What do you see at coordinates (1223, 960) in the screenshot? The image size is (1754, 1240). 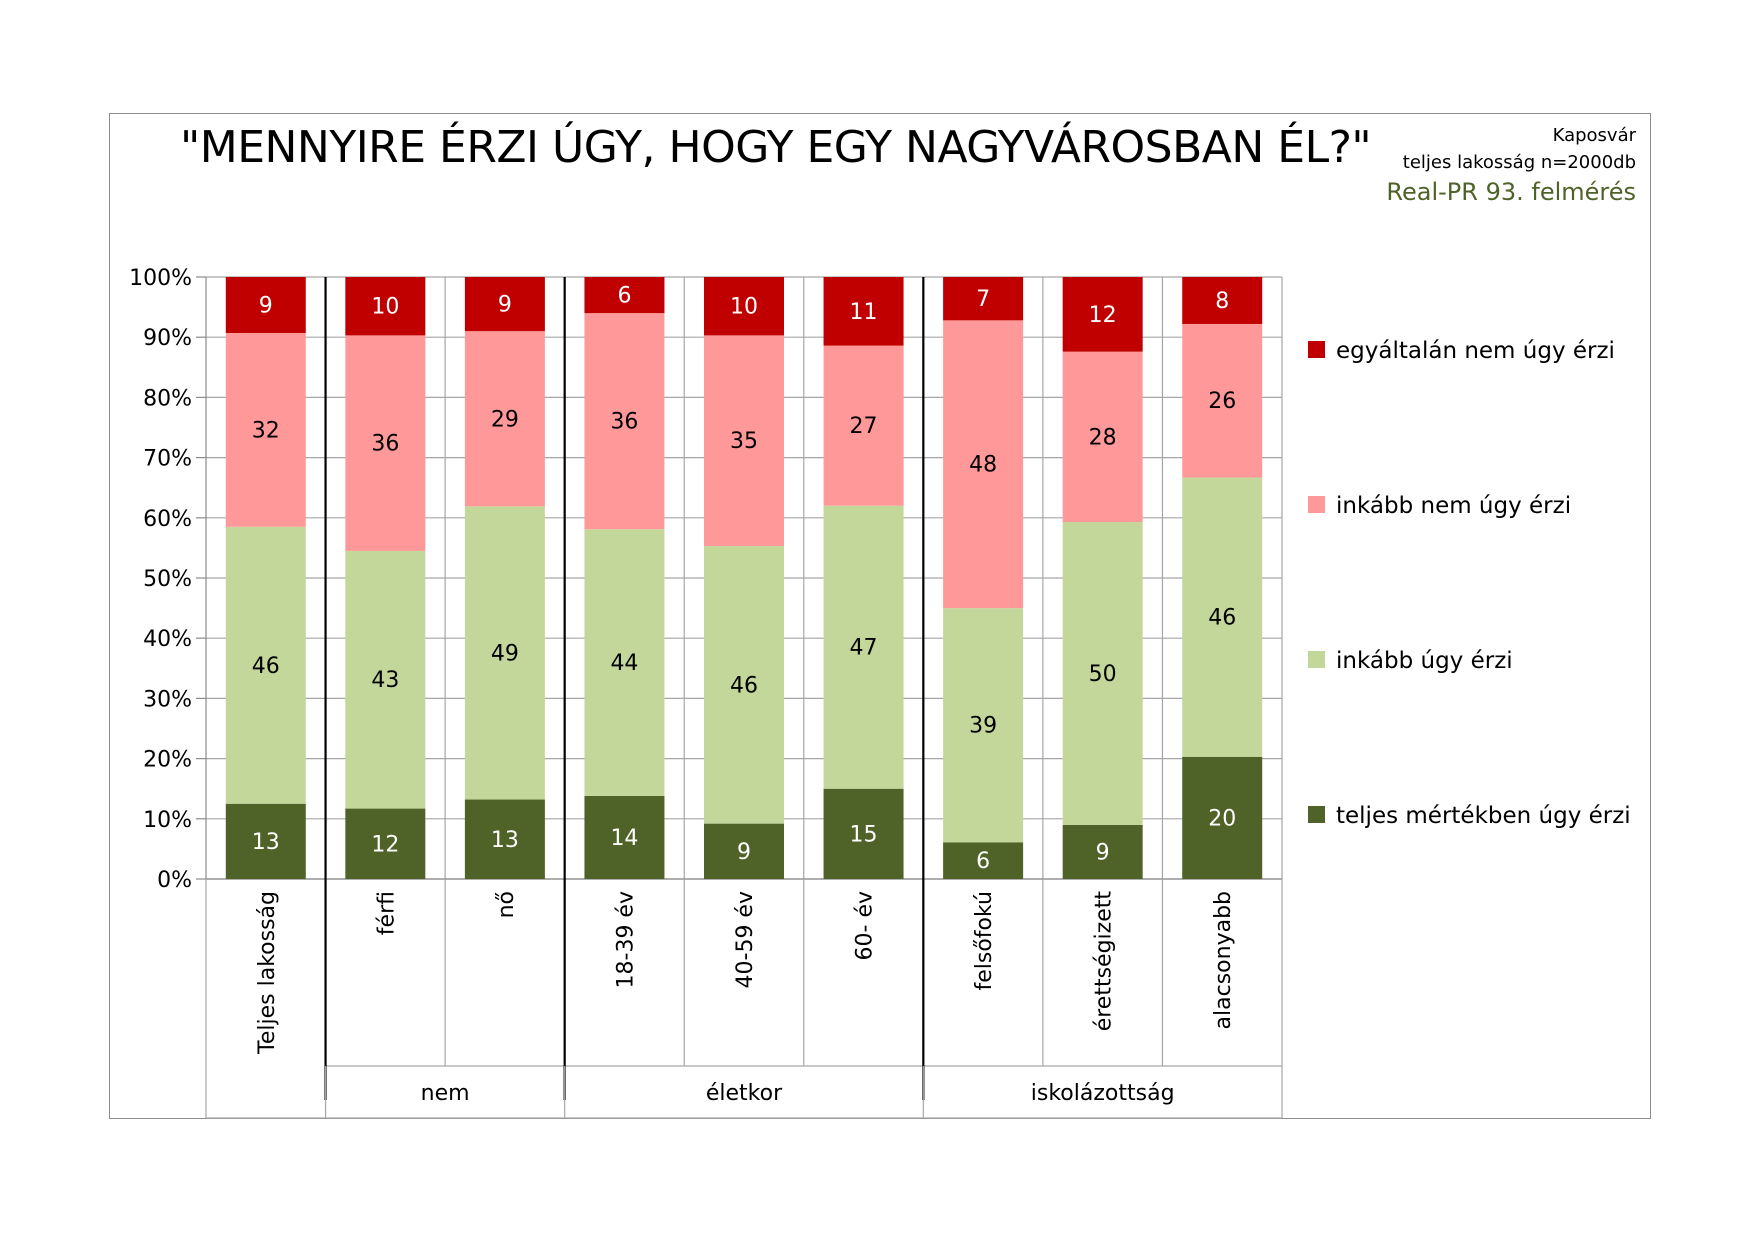 I see `category-label: alacsonyabb` at bounding box center [1223, 960].